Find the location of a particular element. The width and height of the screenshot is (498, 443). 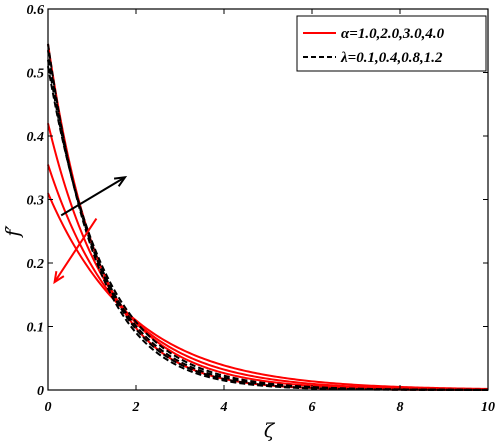

y-tick-label: 0.3 is located at coordinates (36, 201).